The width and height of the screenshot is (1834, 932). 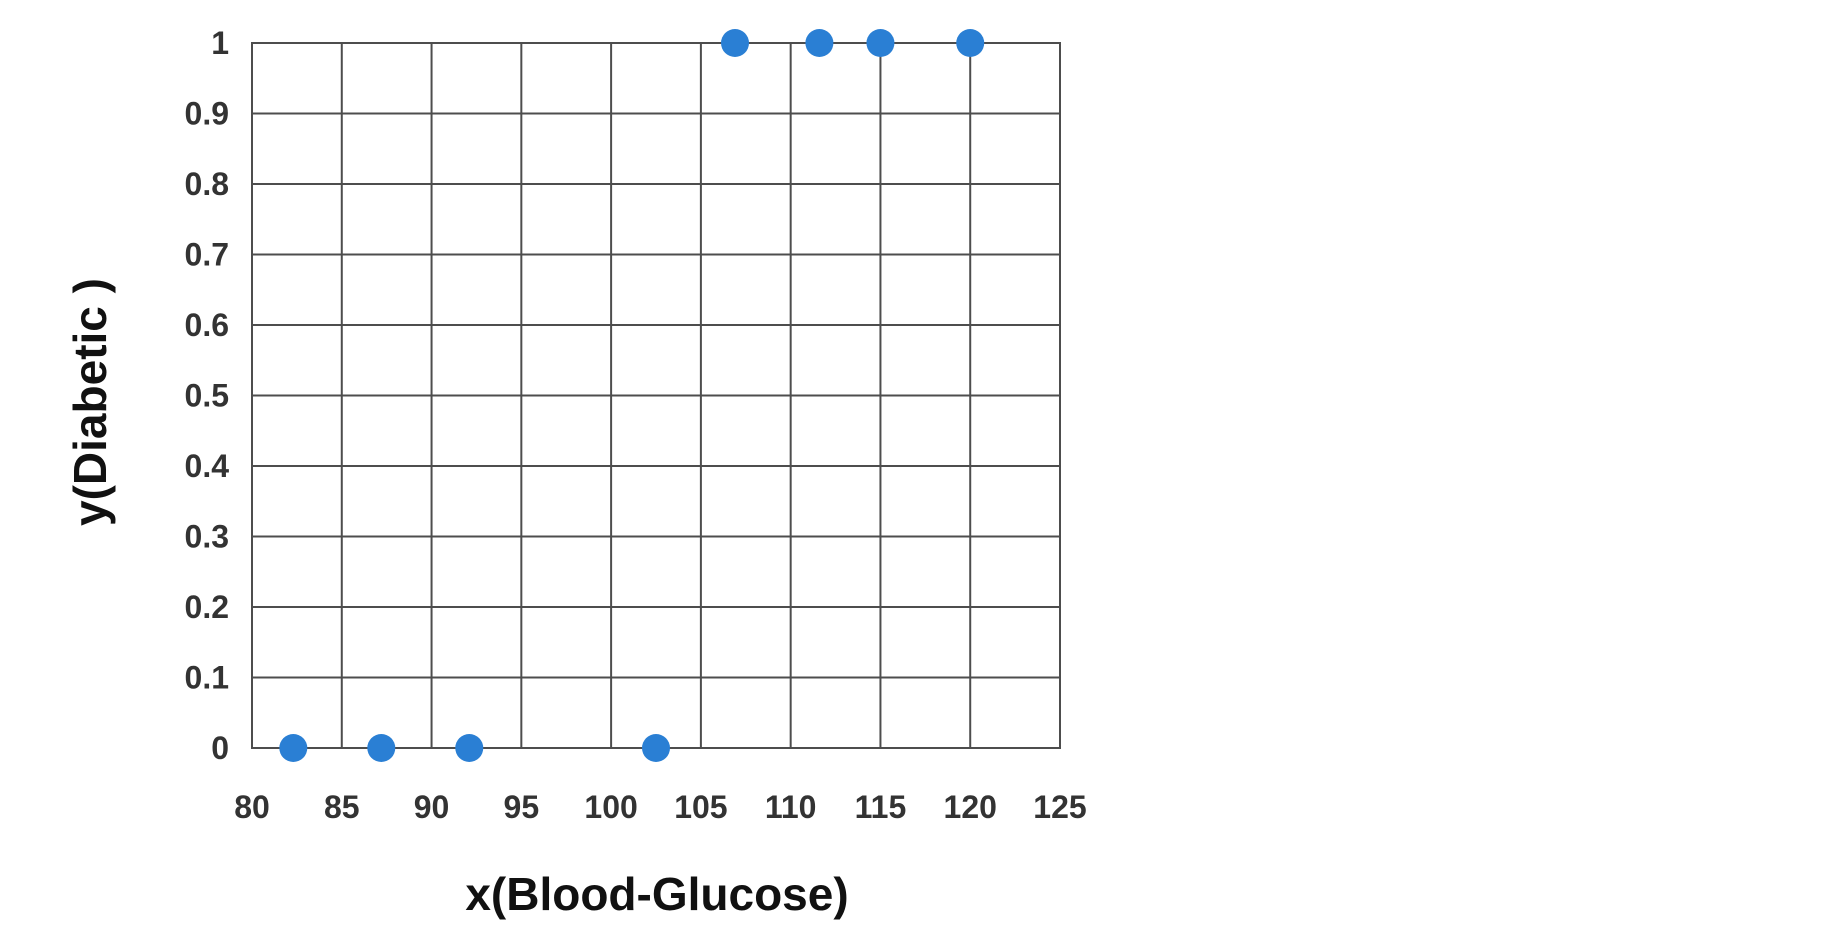 What do you see at coordinates (881, 807) in the screenshot?
I see `x-tick-label: 115` at bounding box center [881, 807].